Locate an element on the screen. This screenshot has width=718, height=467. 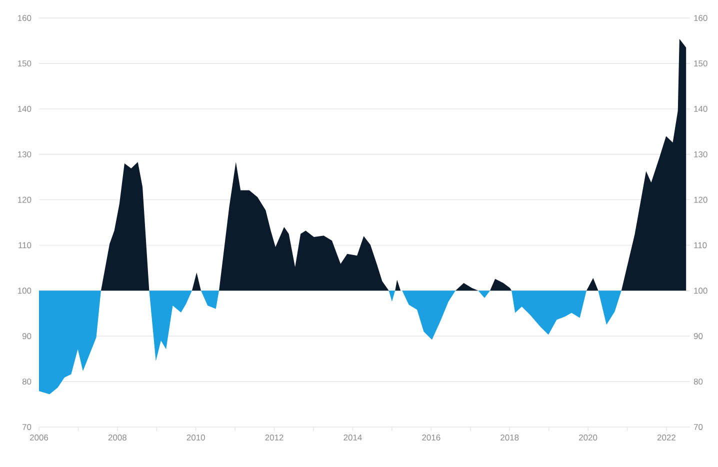
y-tick-label: 160 is located at coordinates (25, 18).